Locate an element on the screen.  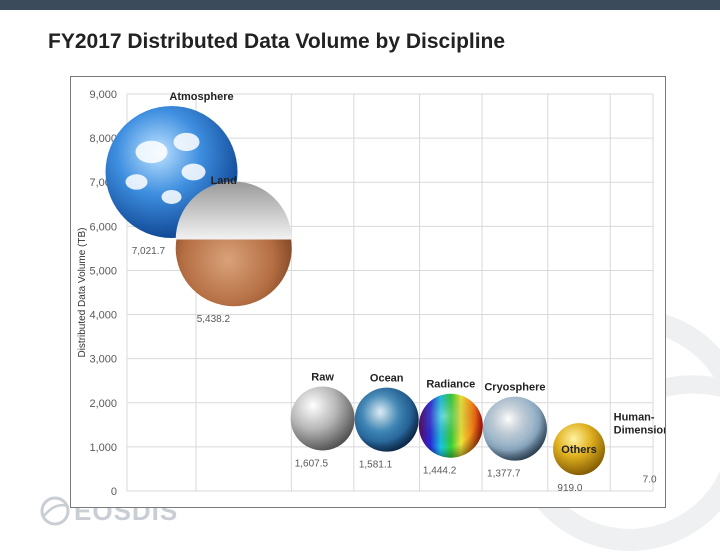
bubble-value-label: 1,607.5 is located at coordinates (312, 463).